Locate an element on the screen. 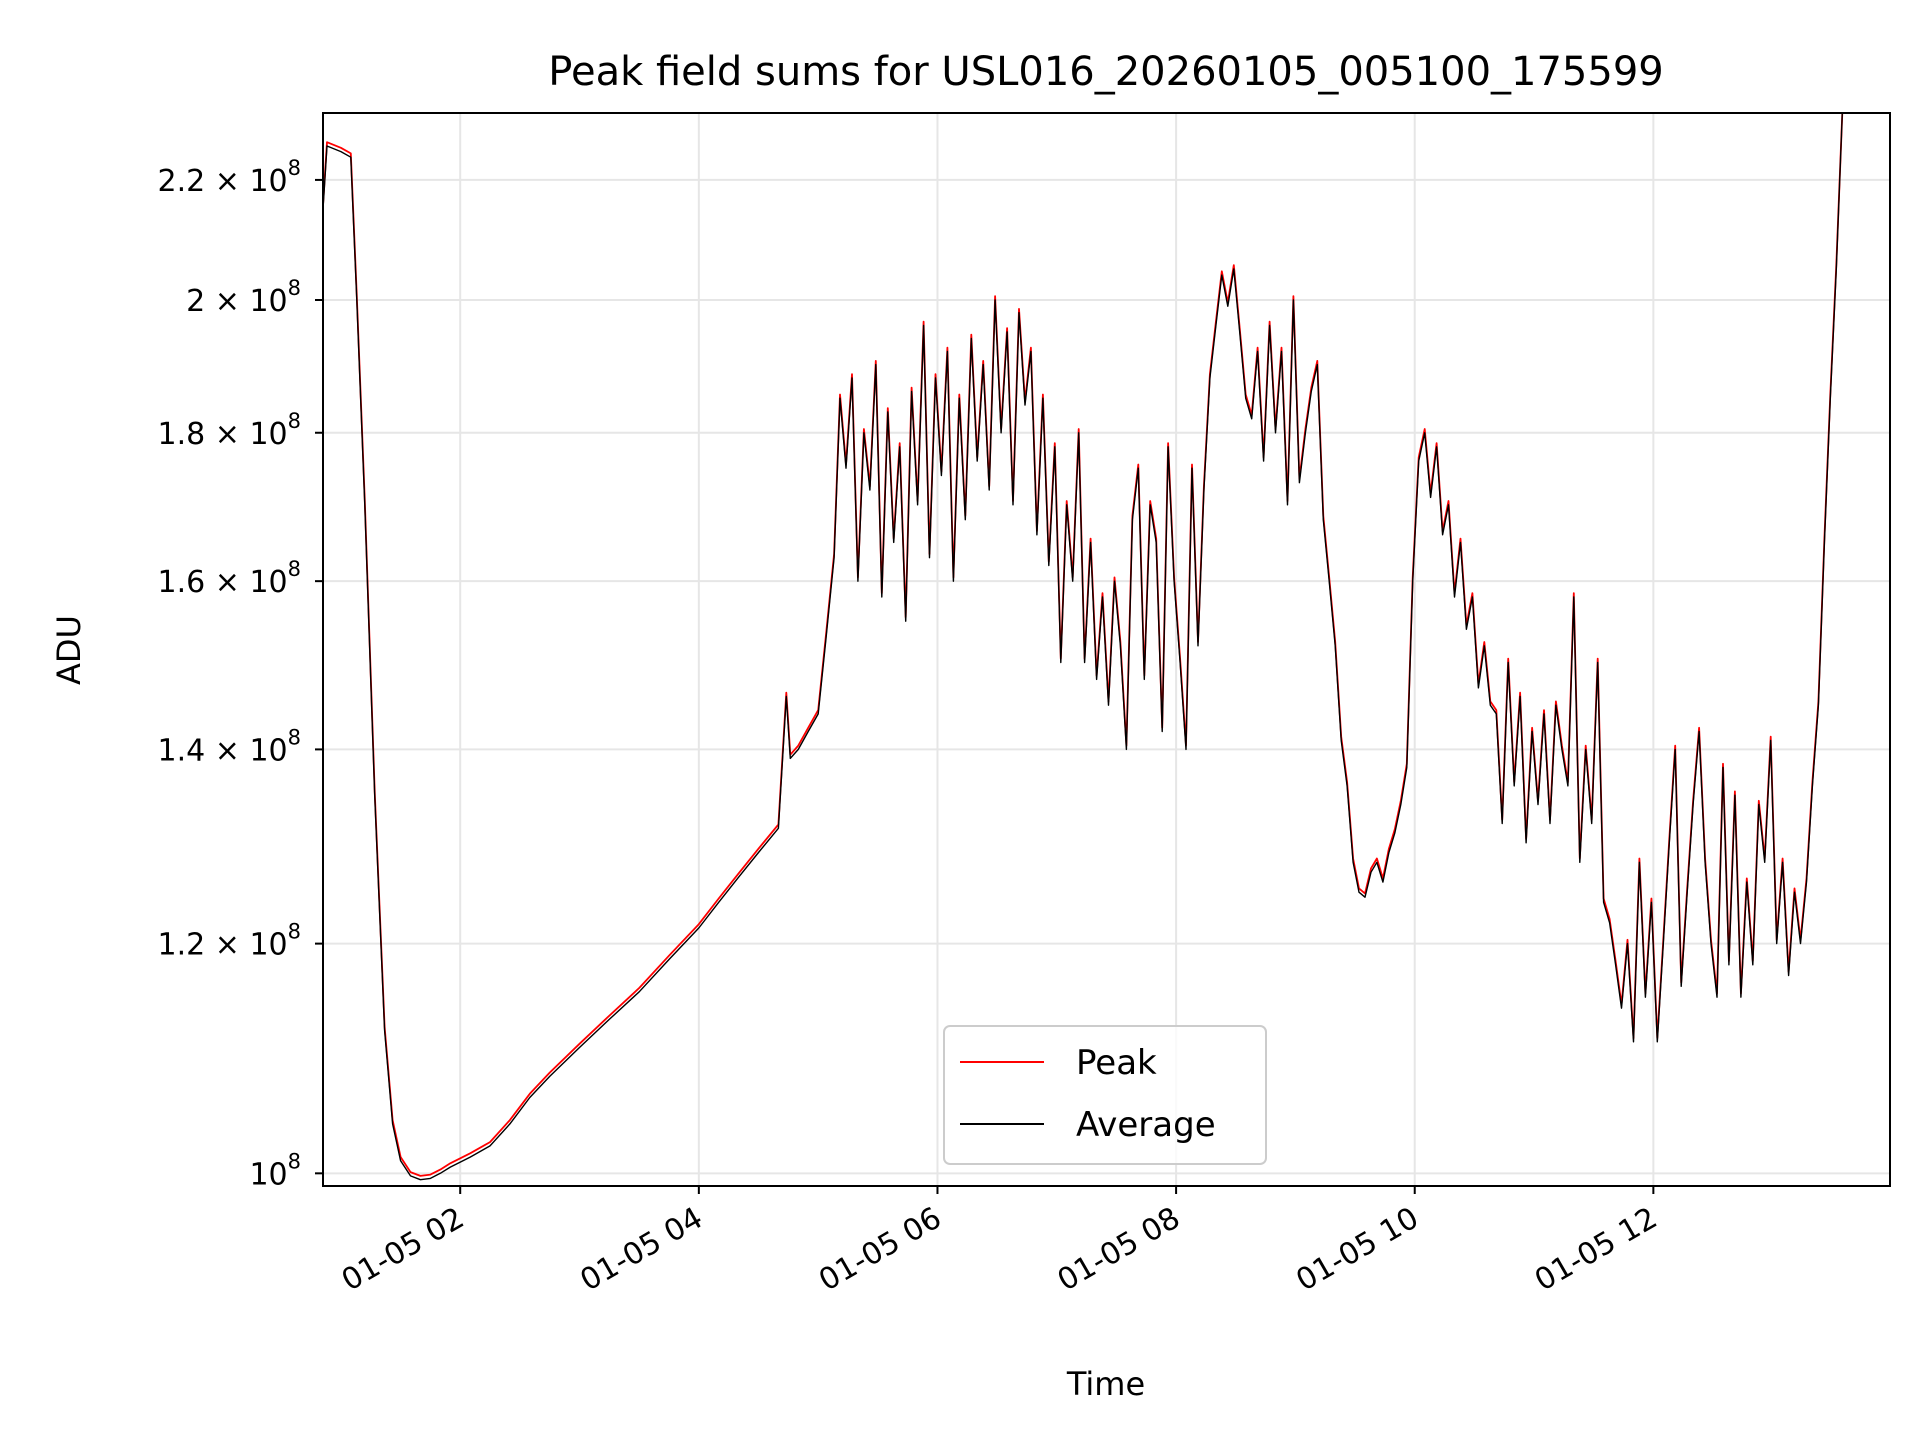 Image resolution: width=1920 pixels, height=1440 pixels. y-tick-label: 1.2 × 10⁸ is located at coordinates (229, 941).